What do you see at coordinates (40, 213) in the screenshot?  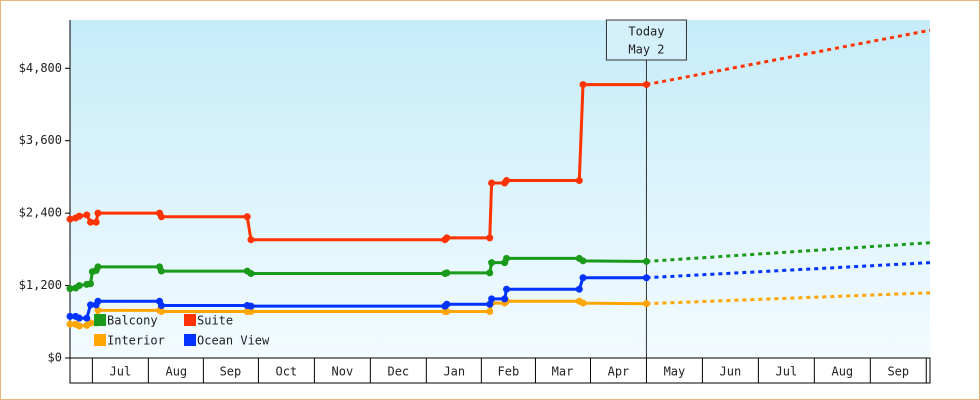 I see `y-tick-label: $2,400` at bounding box center [40, 213].